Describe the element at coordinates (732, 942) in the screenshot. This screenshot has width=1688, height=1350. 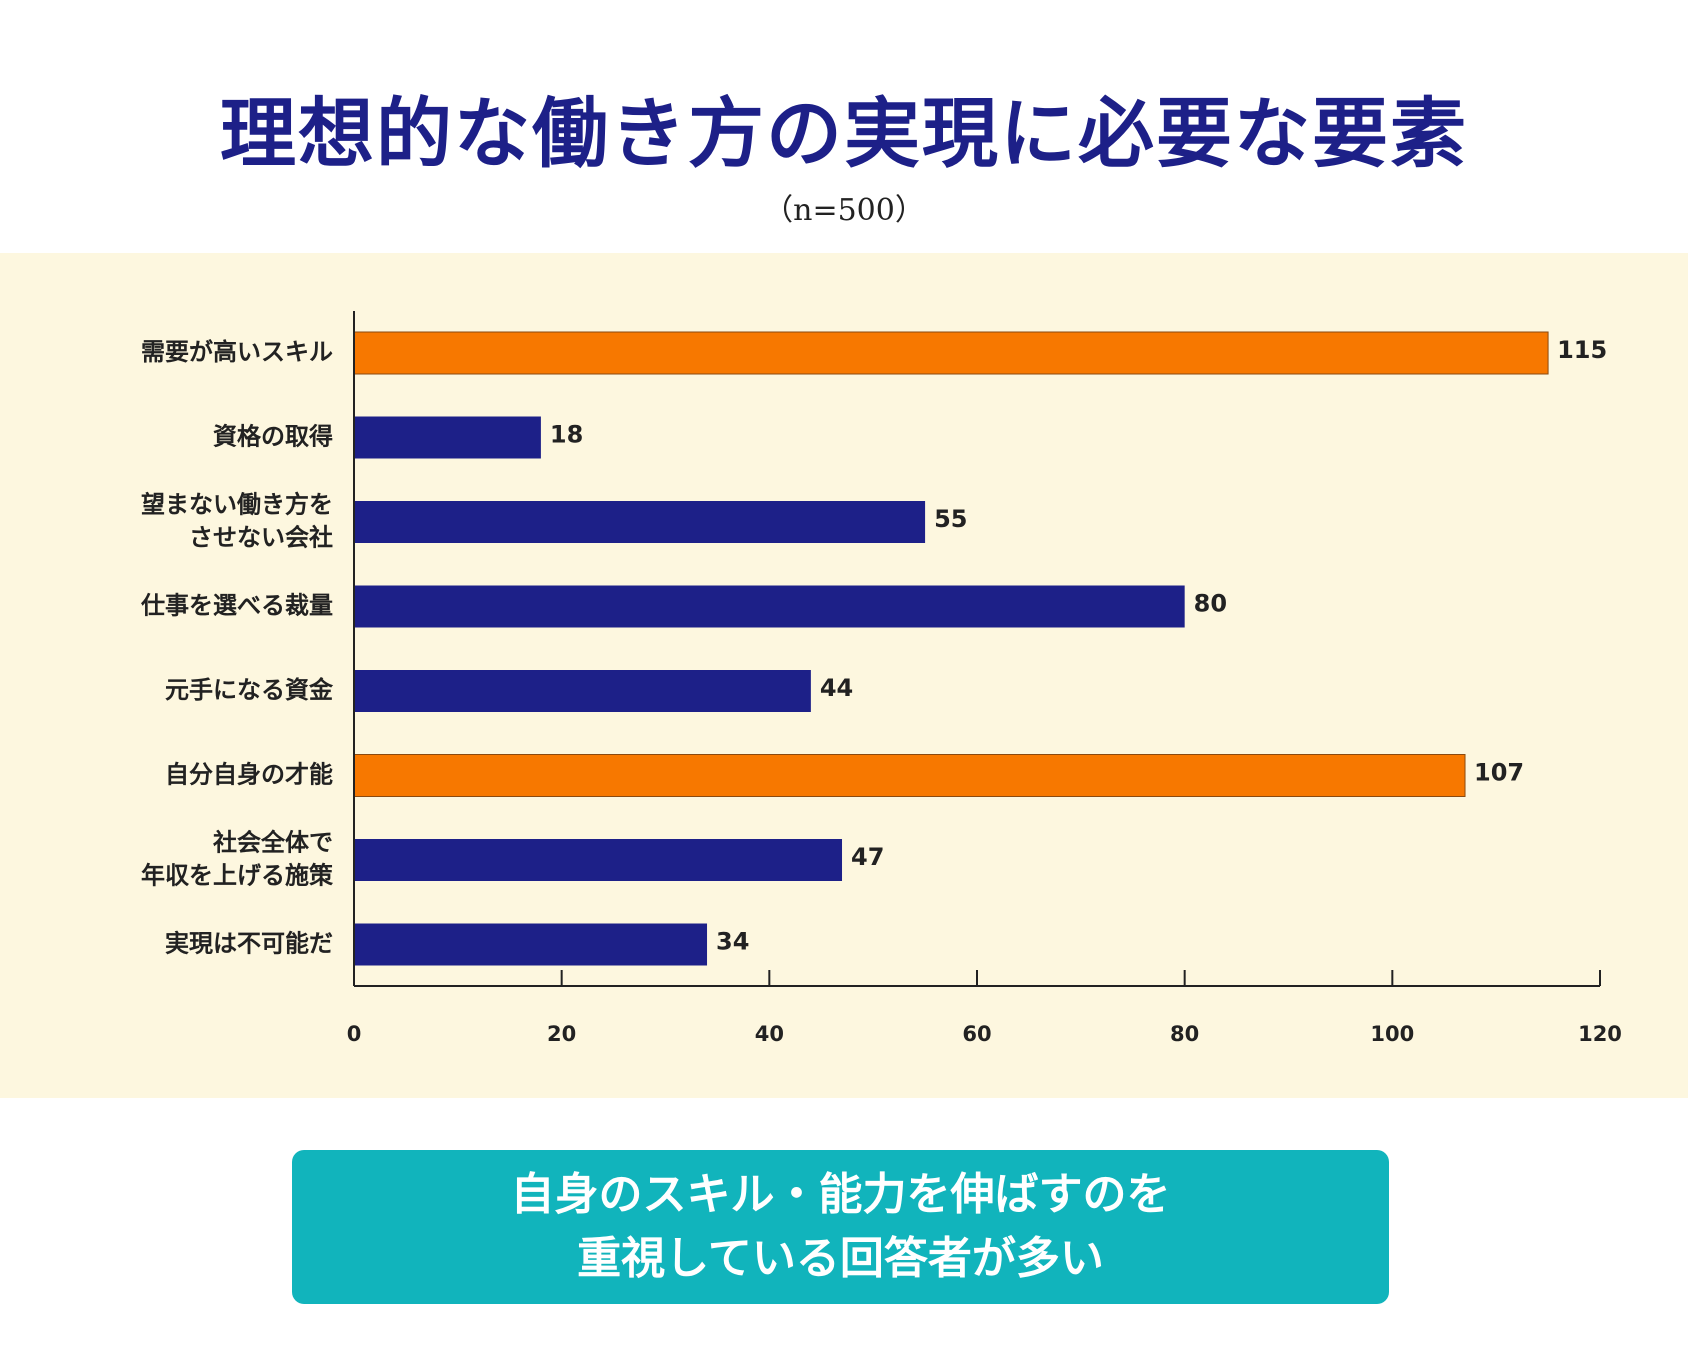
I see `value-label-8: 34` at that location.